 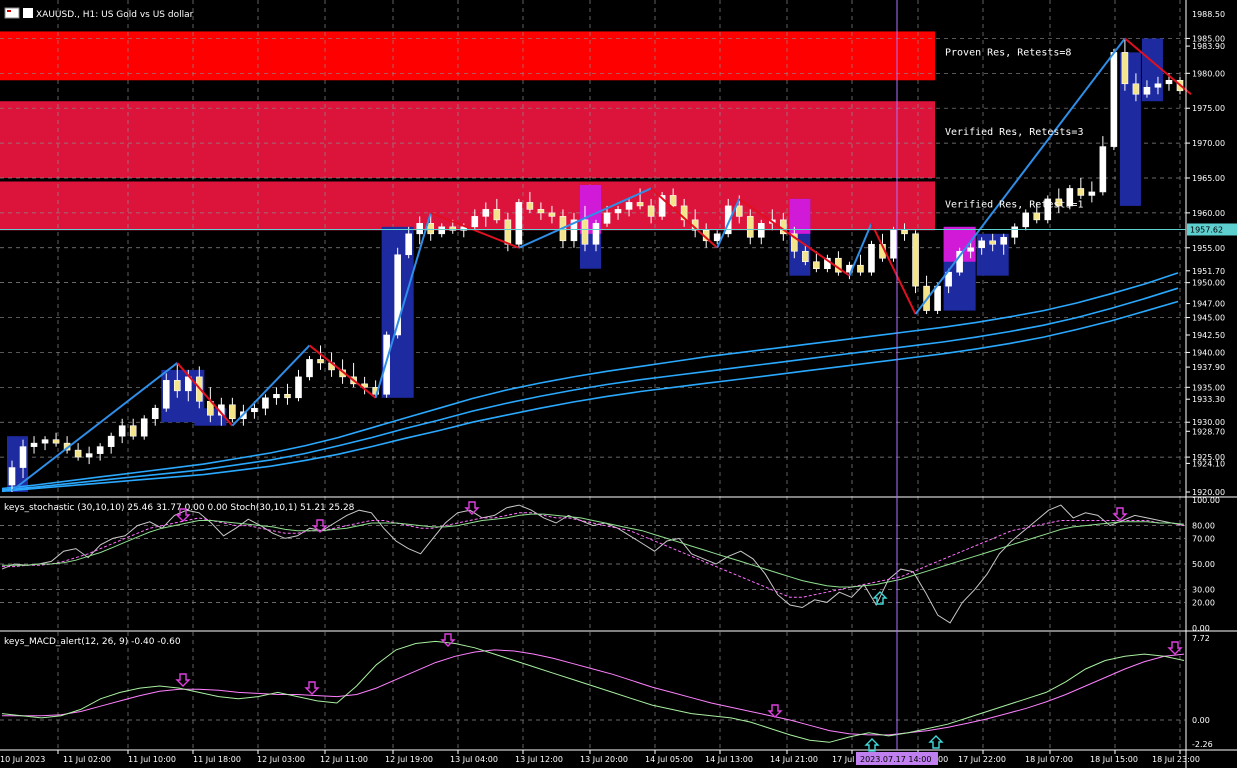 What do you see at coordinates (99, 13) in the screenshot?
I see `symbol-header: XAUUSD., H1: US Gold vs US dollar` at bounding box center [99, 13].